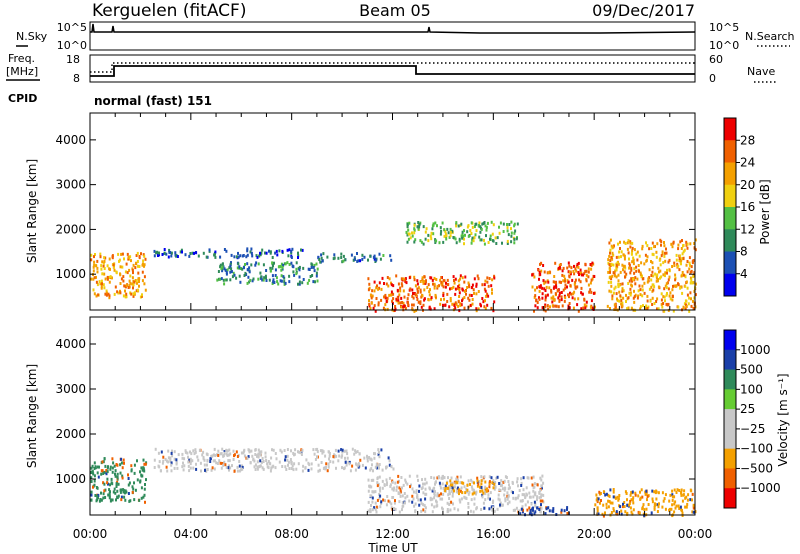  Describe the element at coordinates (22, 98) in the screenshot. I see `cpid-label: CPID` at that location.